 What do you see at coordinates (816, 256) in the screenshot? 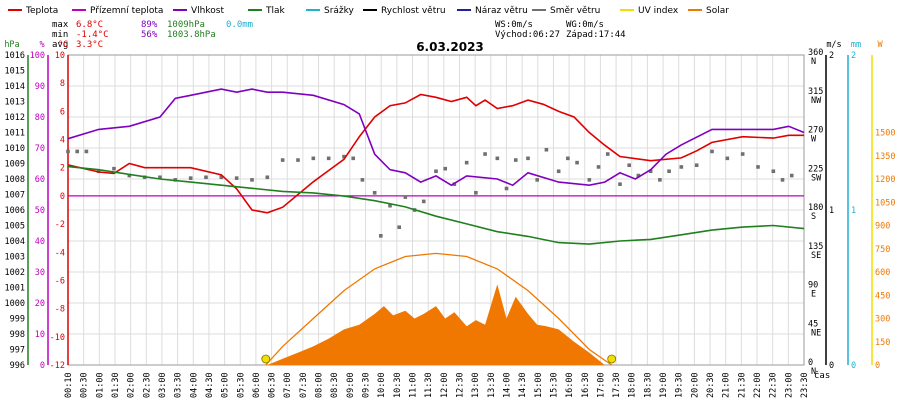
I see `dir-compass: SE` at bounding box center [816, 256].